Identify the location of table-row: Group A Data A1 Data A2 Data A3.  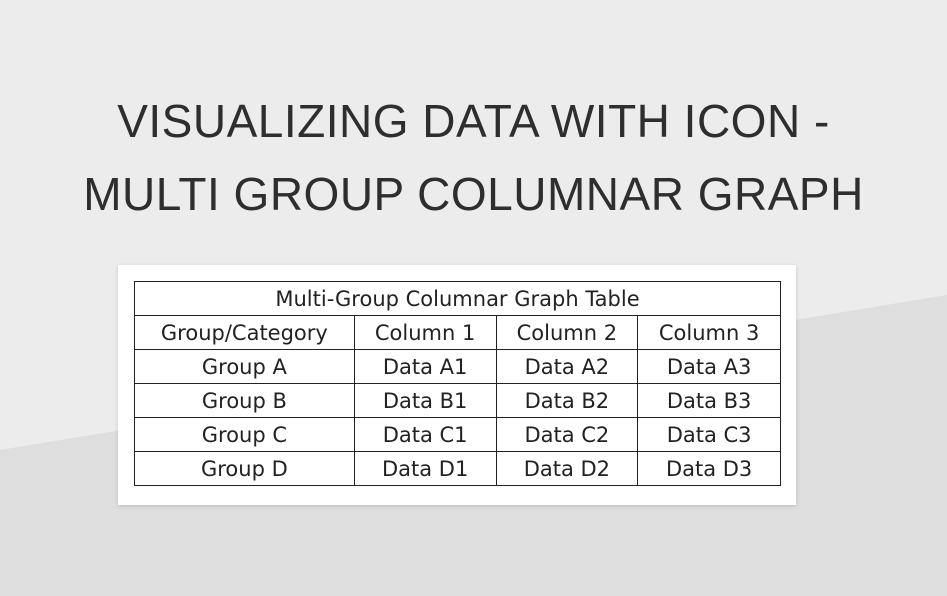
(457, 366).